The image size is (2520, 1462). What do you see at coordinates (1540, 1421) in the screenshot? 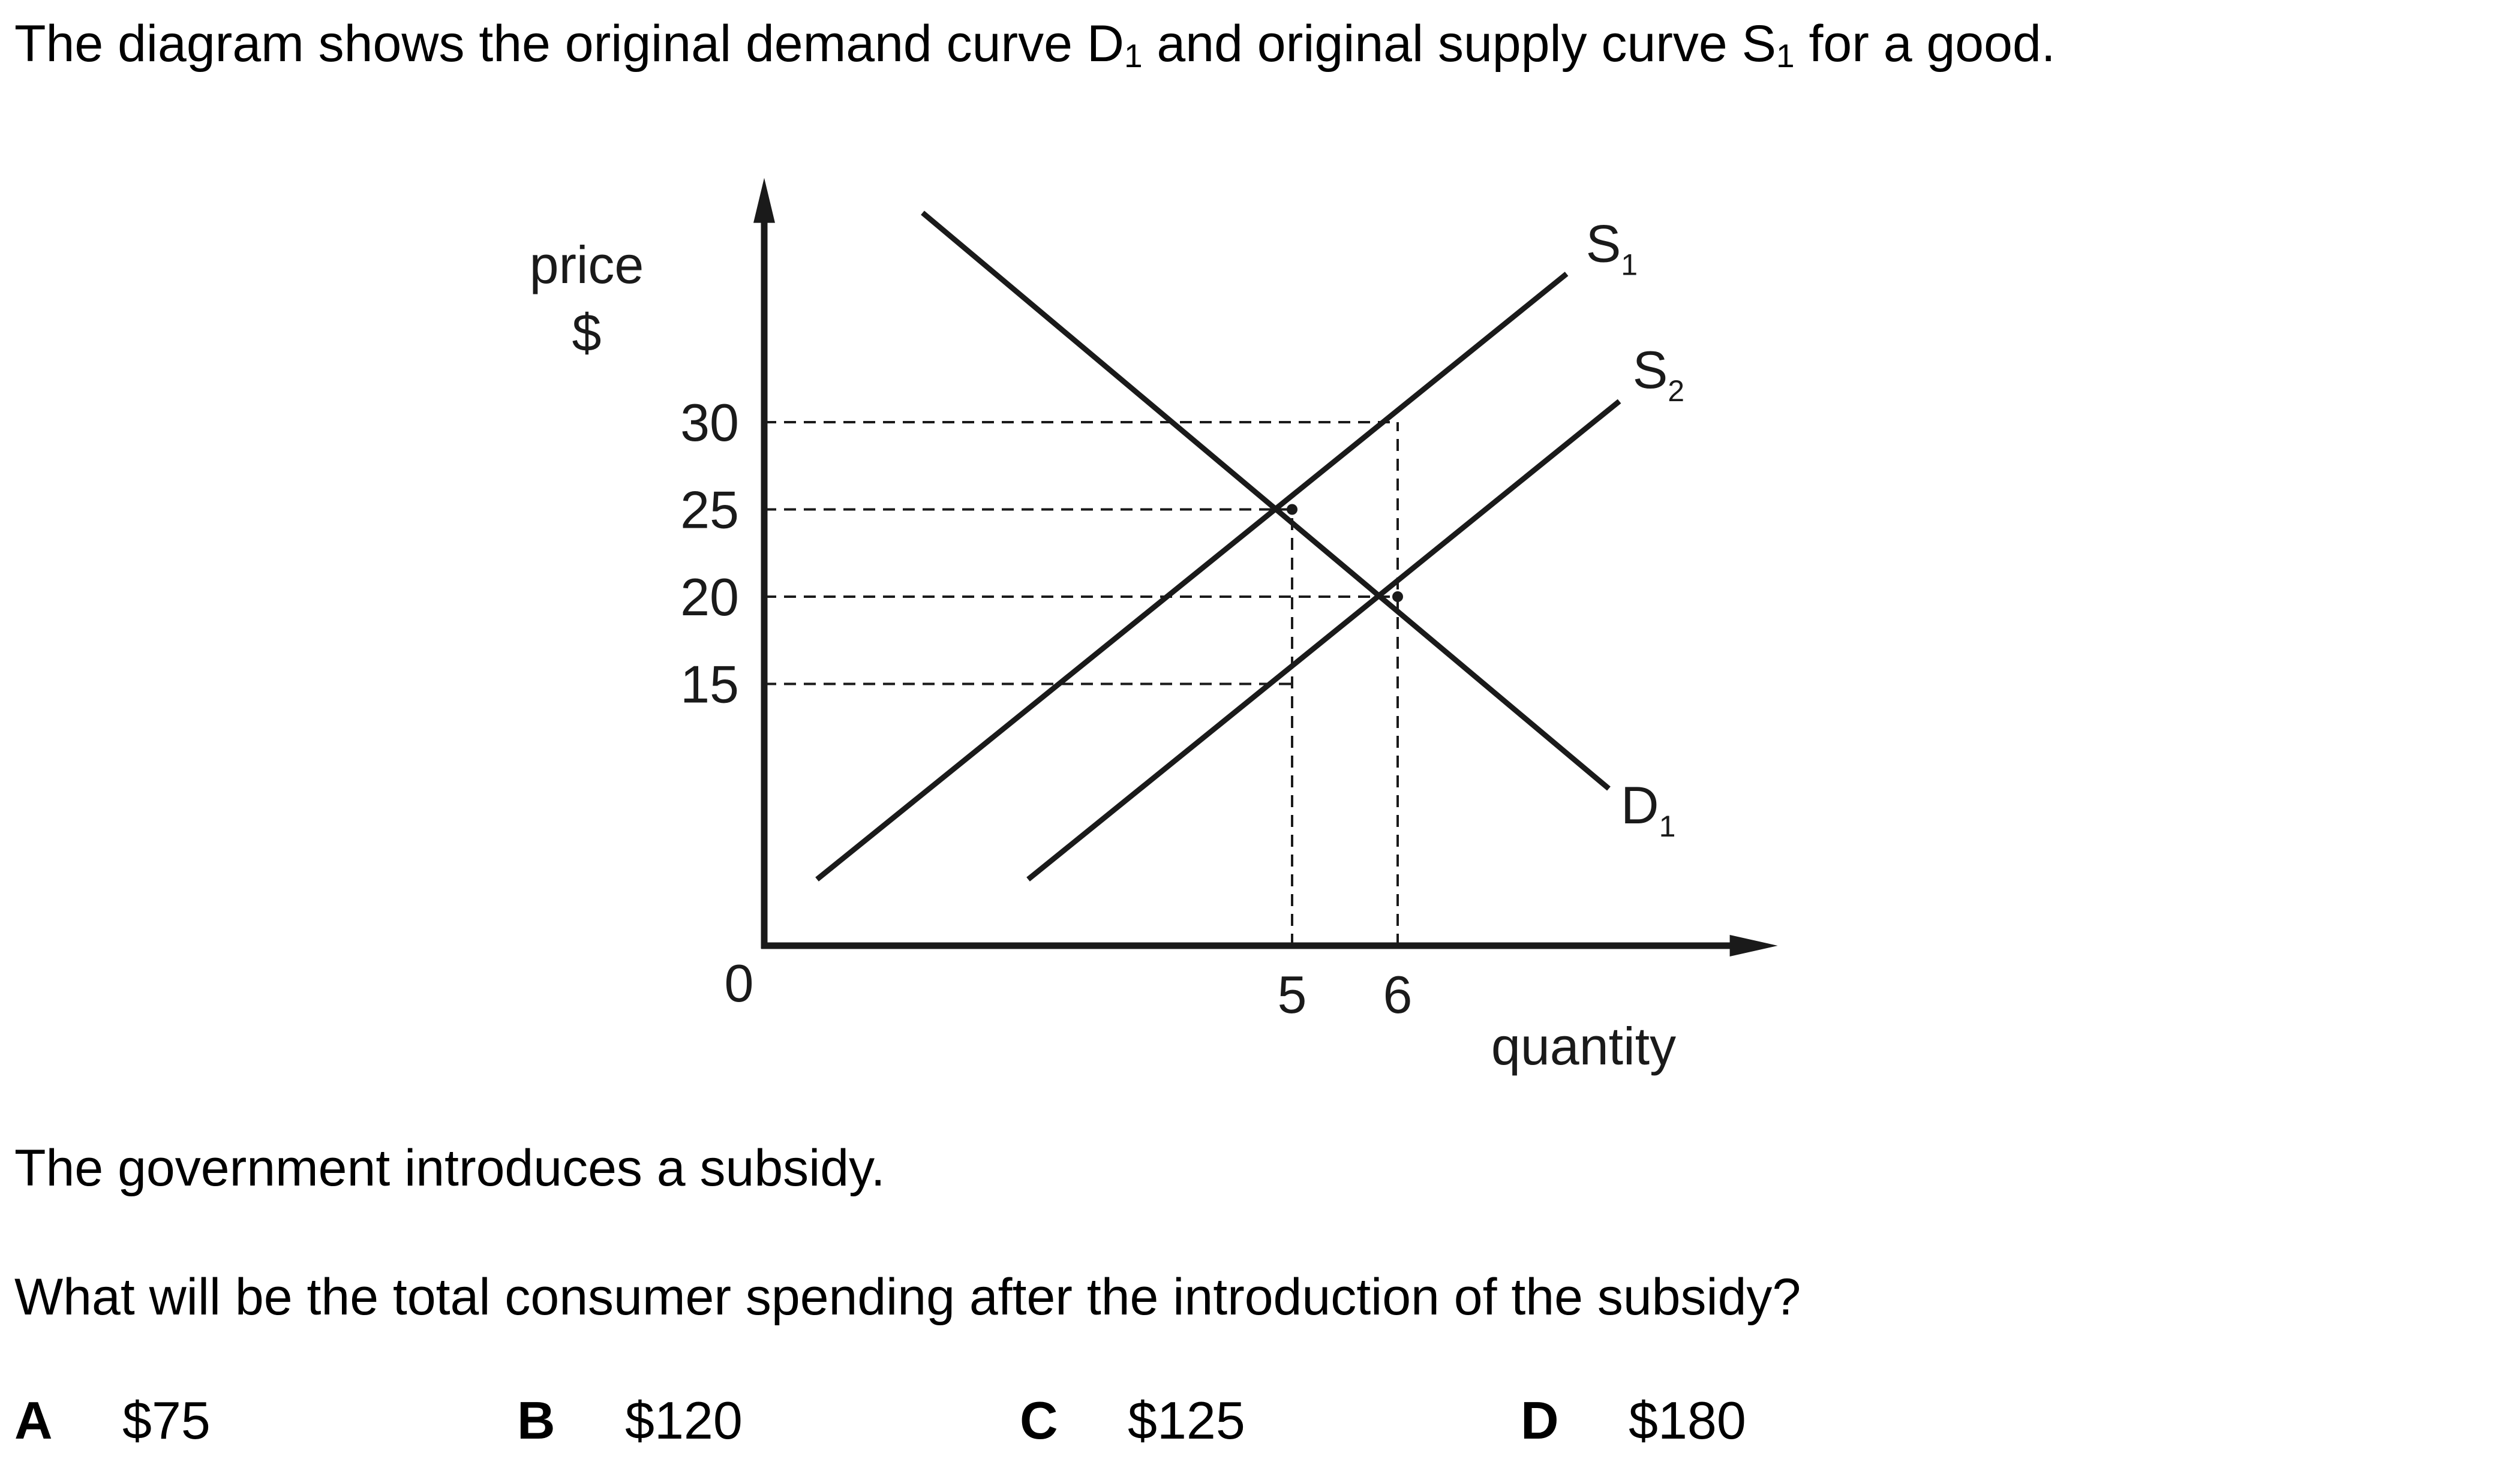
I see `option-d-letter: D` at bounding box center [1540, 1421].